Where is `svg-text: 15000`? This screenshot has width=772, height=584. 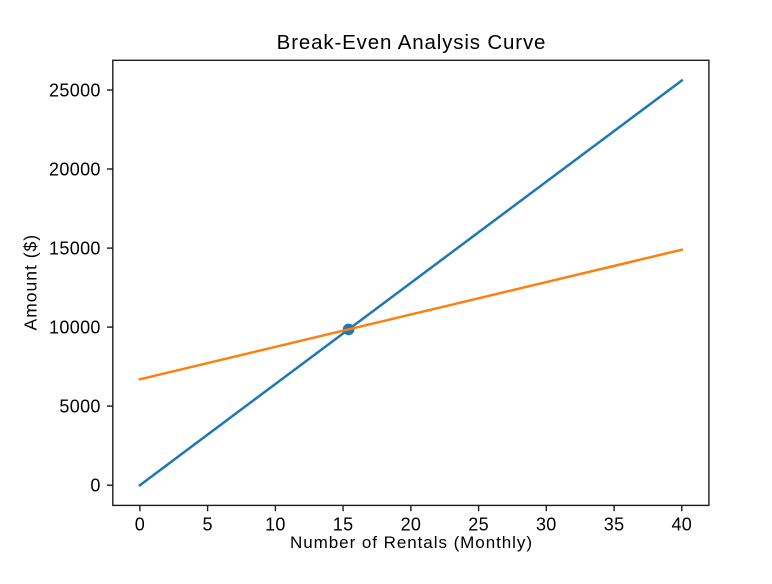
svg-text: 15000 is located at coordinates (75, 249).